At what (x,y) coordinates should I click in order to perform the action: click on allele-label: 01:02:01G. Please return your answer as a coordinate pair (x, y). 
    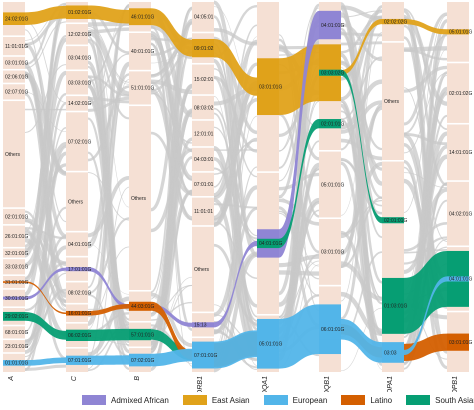
    Looking at the image, I should click on (79, 13).